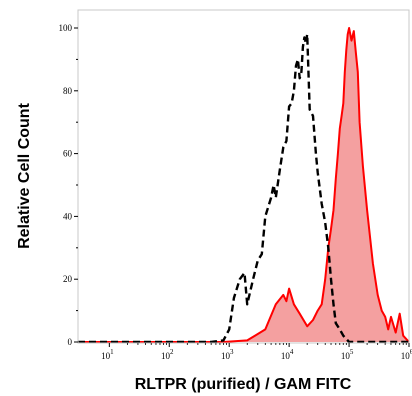  I want to click on x-axis-title: RLTPR (purified) / GAM FITC, so click(243, 384).